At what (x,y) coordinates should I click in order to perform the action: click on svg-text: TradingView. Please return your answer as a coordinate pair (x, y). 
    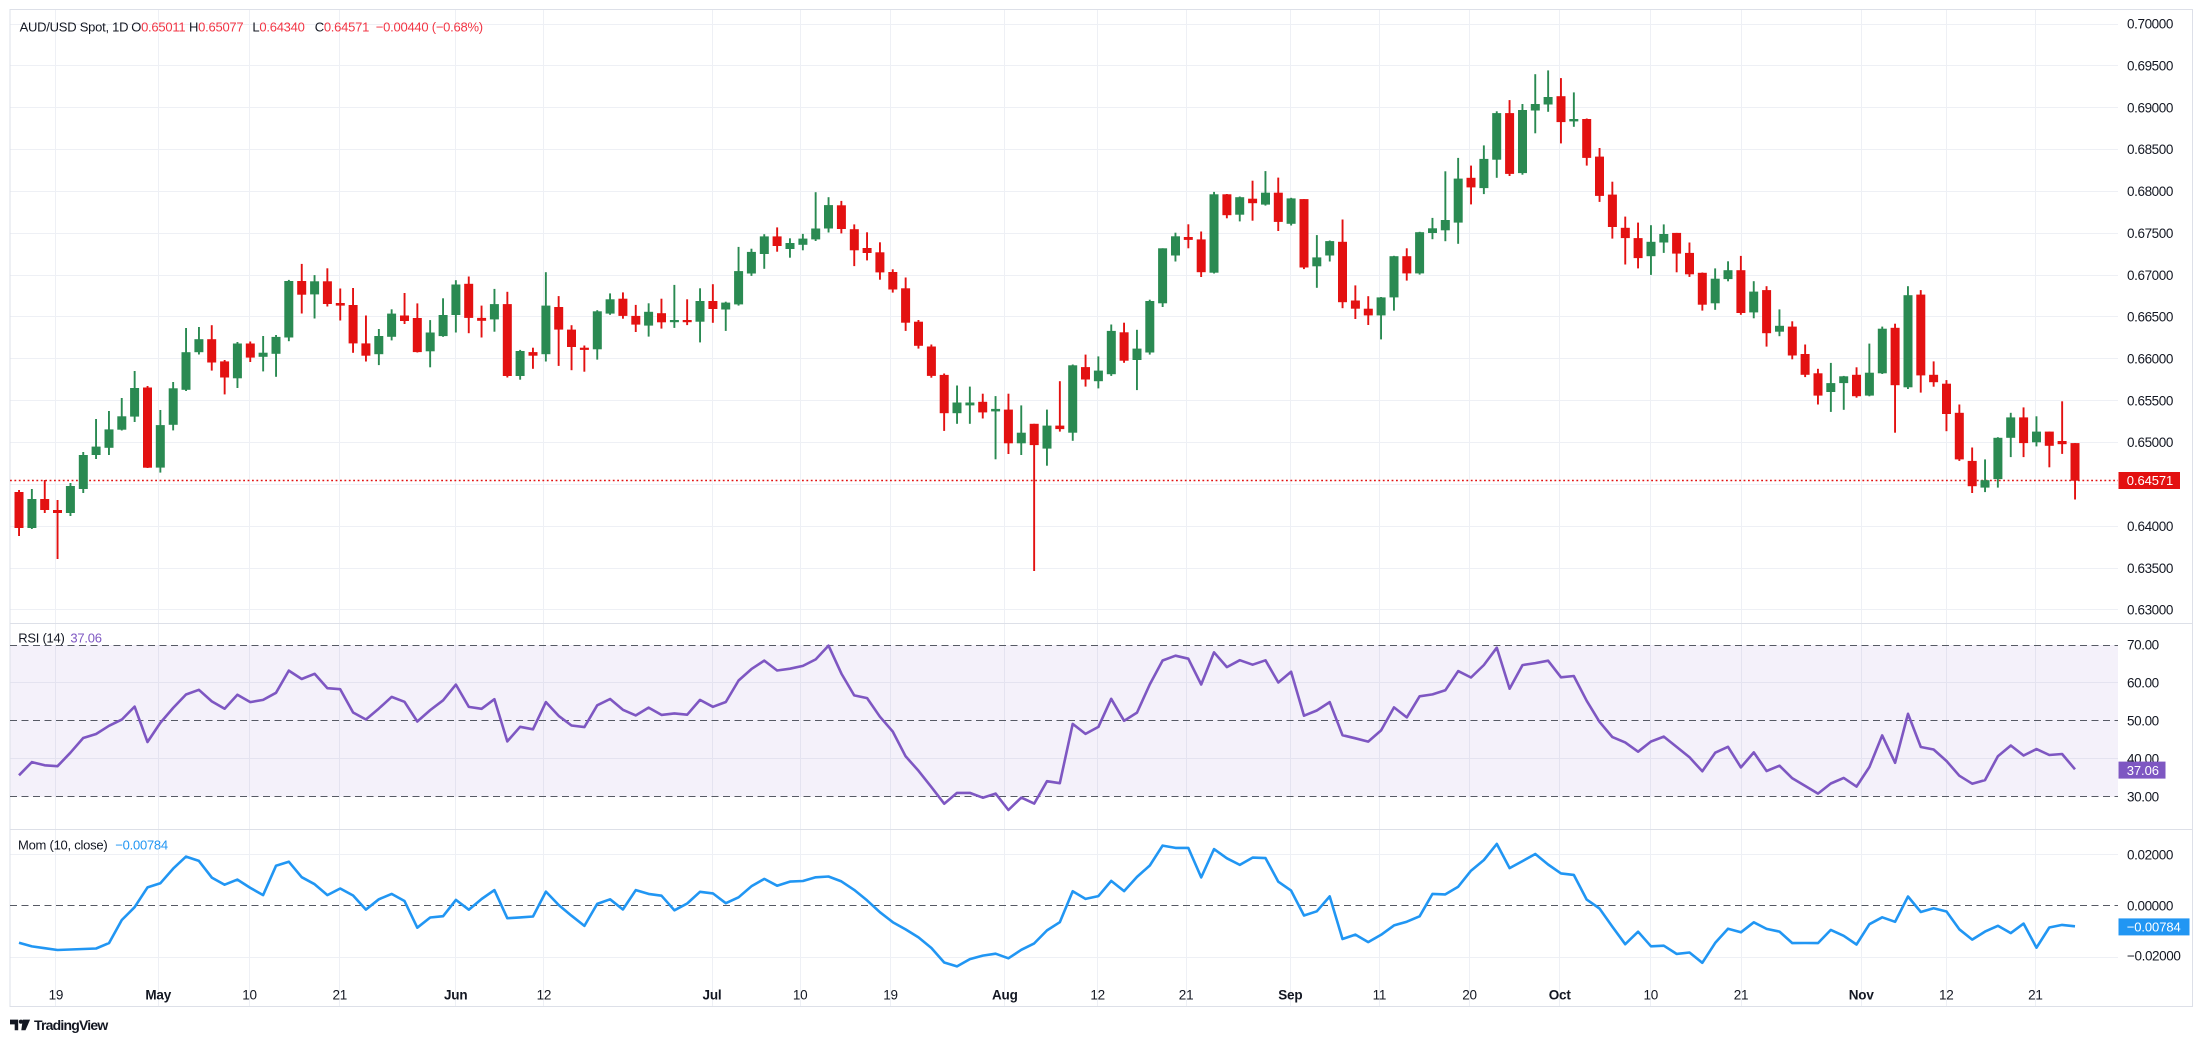
    Looking at the image, I should click on (71, 1025).